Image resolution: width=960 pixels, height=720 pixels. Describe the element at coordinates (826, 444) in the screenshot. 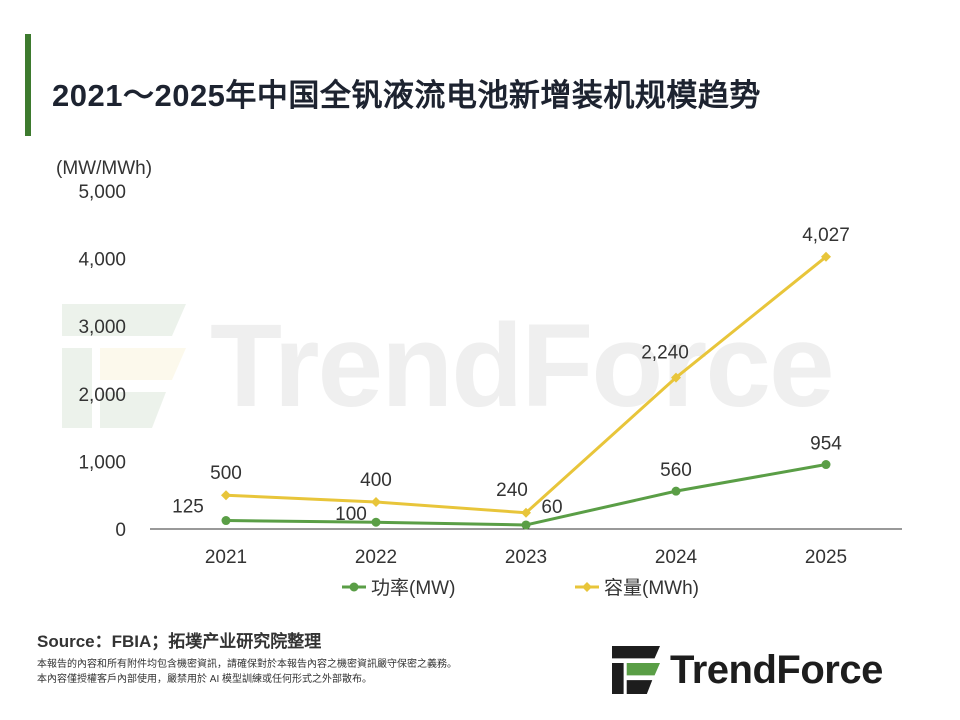

I see `data-label: 954` at that location.